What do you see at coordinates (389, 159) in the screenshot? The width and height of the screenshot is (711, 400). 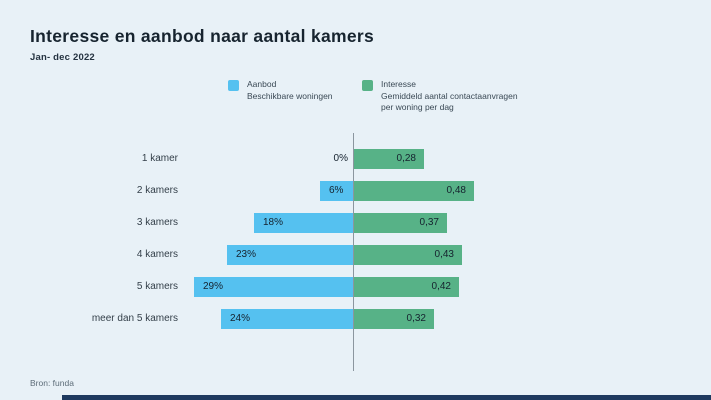 I see `interesse-bar: 0,28` at bounding box center [389, 159].